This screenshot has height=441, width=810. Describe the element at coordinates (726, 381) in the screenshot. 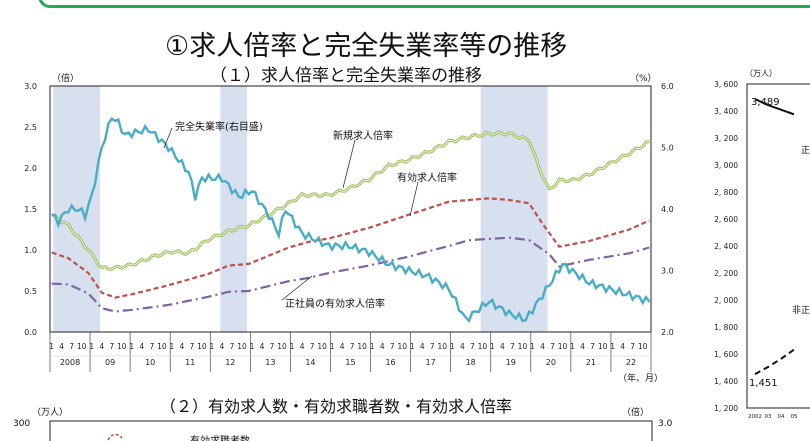

I see `chart2-y-tick: 1, 400` at that location.